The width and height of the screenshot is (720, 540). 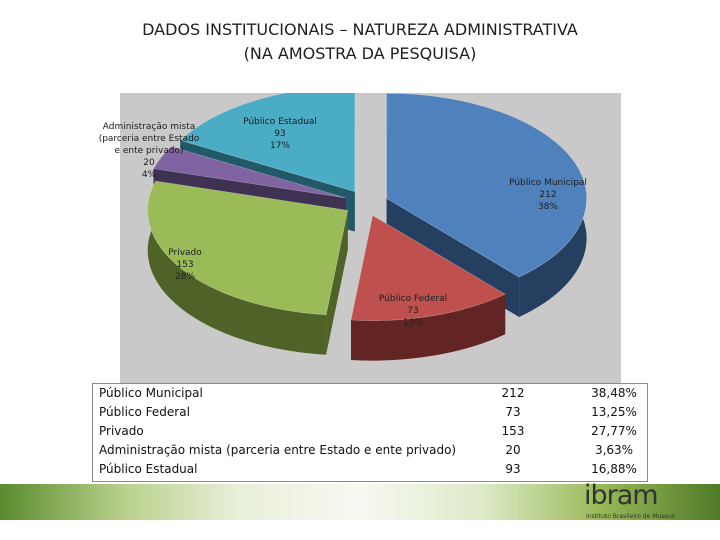 I want to click on row-name: Público Estadual, so click(x=148, y=469).